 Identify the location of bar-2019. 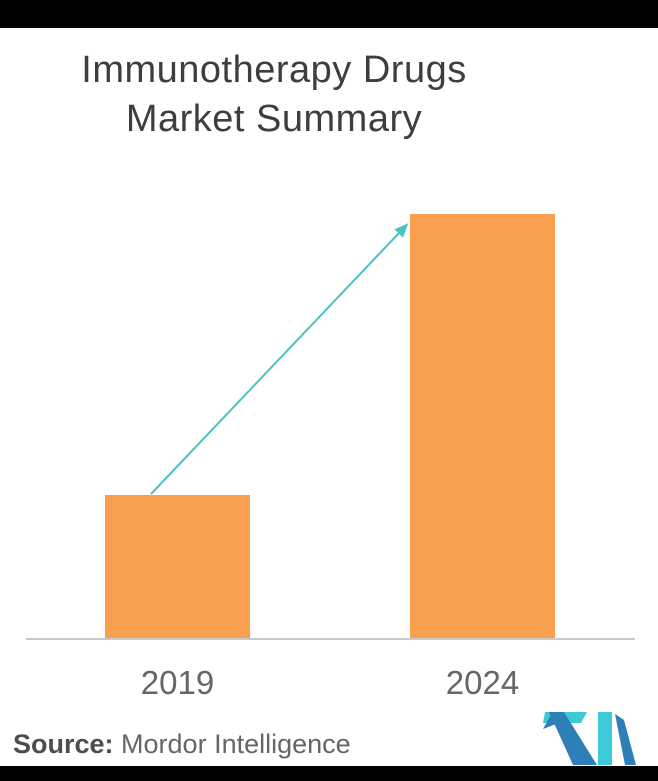
(177, 567).